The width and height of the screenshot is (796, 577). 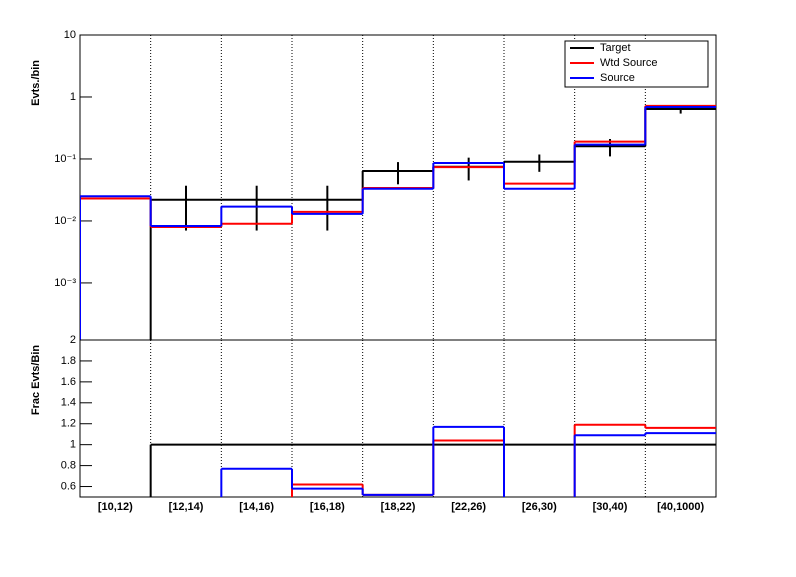 I want to click on y-axis-title: Frac Evts/Bin, so click(x=36, y=380).